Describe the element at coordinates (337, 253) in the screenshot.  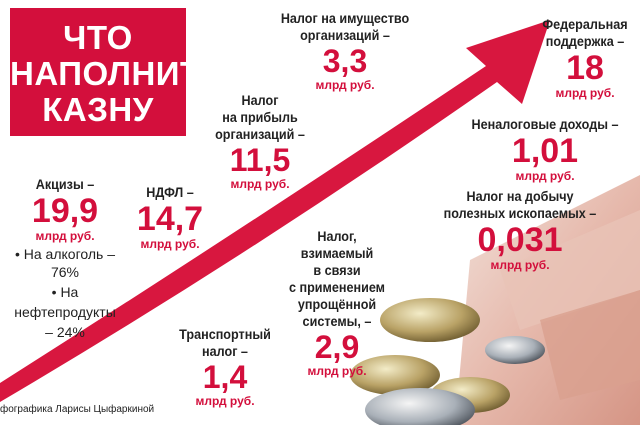
I see `item-label: взимаемый` at that location.